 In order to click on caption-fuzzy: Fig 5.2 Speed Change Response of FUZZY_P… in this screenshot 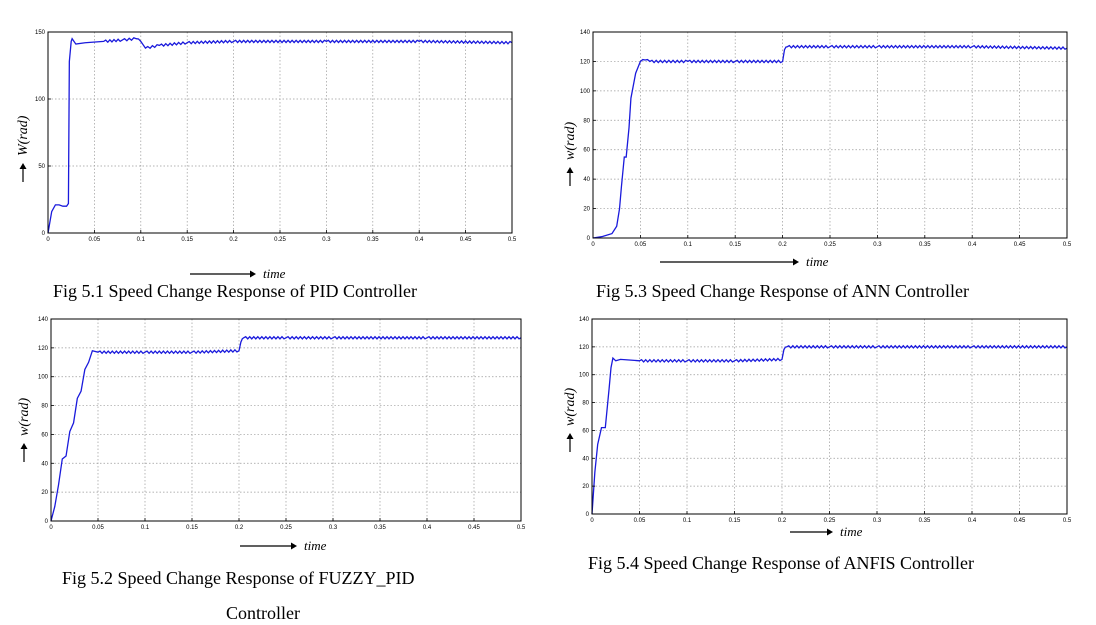, I will do `click(238, 578)`.